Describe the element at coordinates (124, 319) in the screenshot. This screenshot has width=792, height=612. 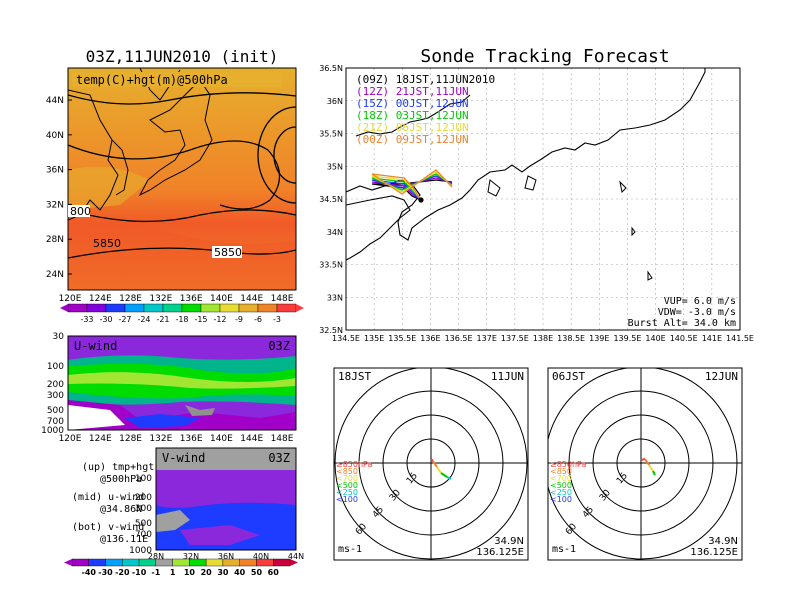
I see `colorbar-label: -27` at that location.